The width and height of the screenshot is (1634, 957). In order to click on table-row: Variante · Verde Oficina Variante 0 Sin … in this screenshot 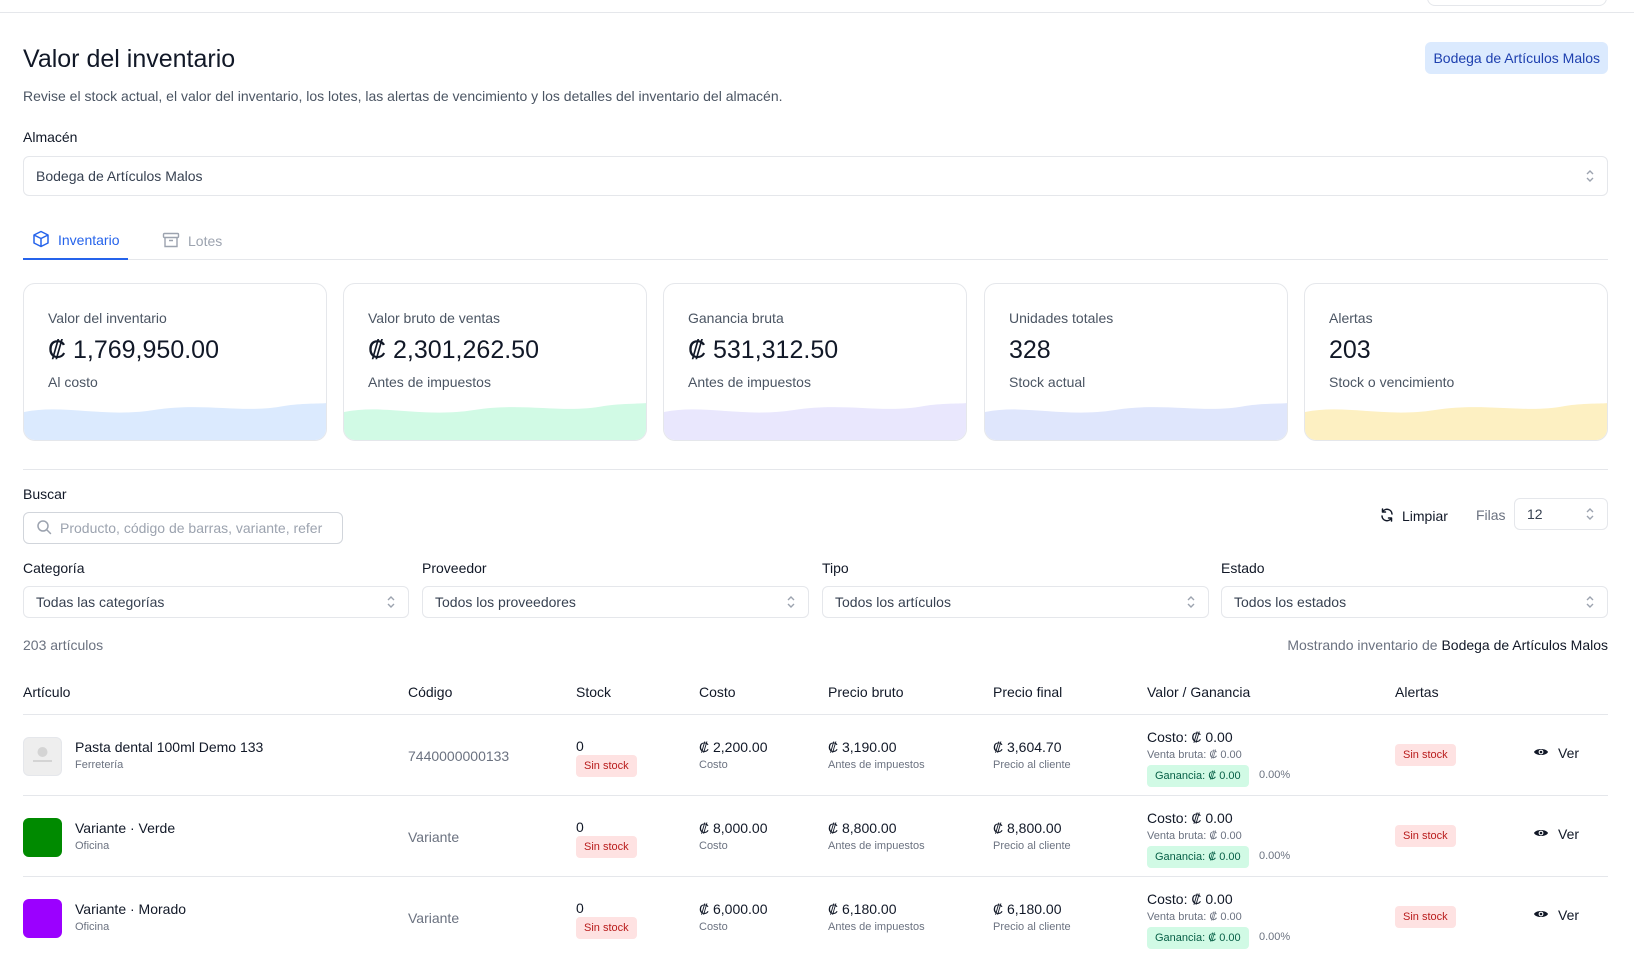, I will do `click(815, 836)`.